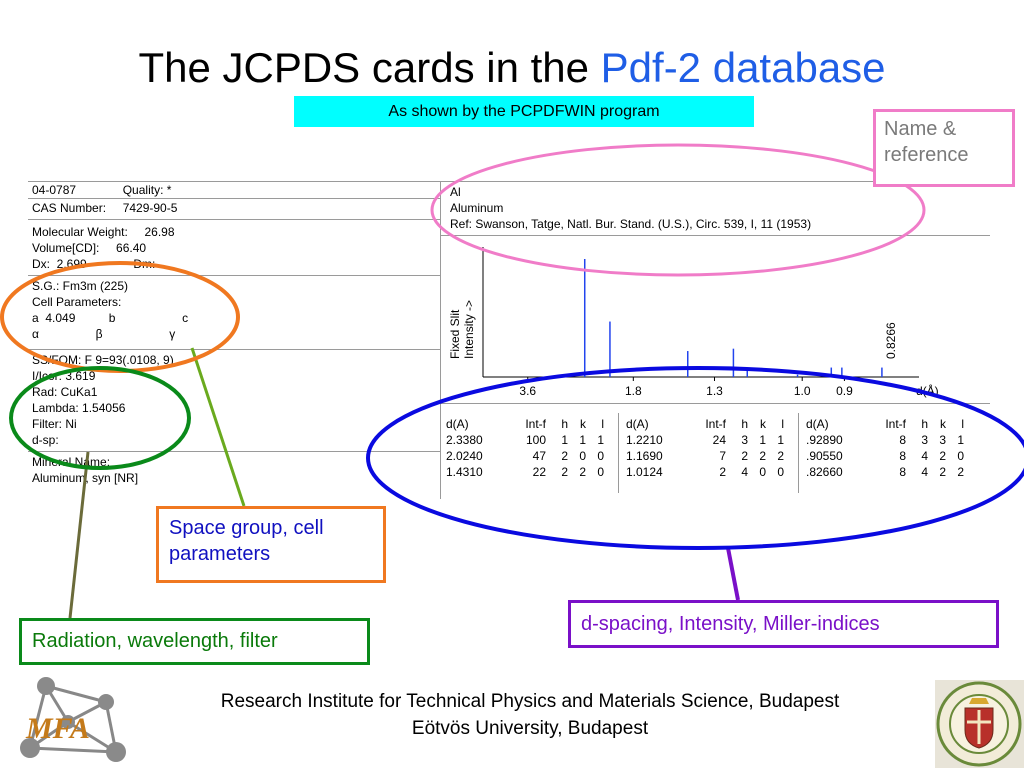 The image size is (1024, 768). I want to click on table-cell: 1.4310, so click(464, 472).